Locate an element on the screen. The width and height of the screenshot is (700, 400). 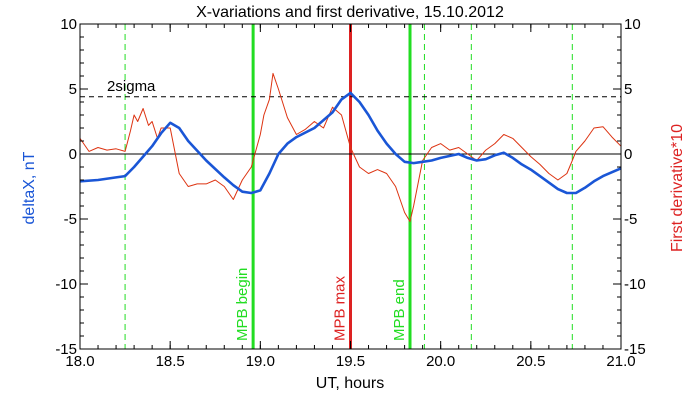
x-tick-label: 18.5 is located at coordinates (170, 361).